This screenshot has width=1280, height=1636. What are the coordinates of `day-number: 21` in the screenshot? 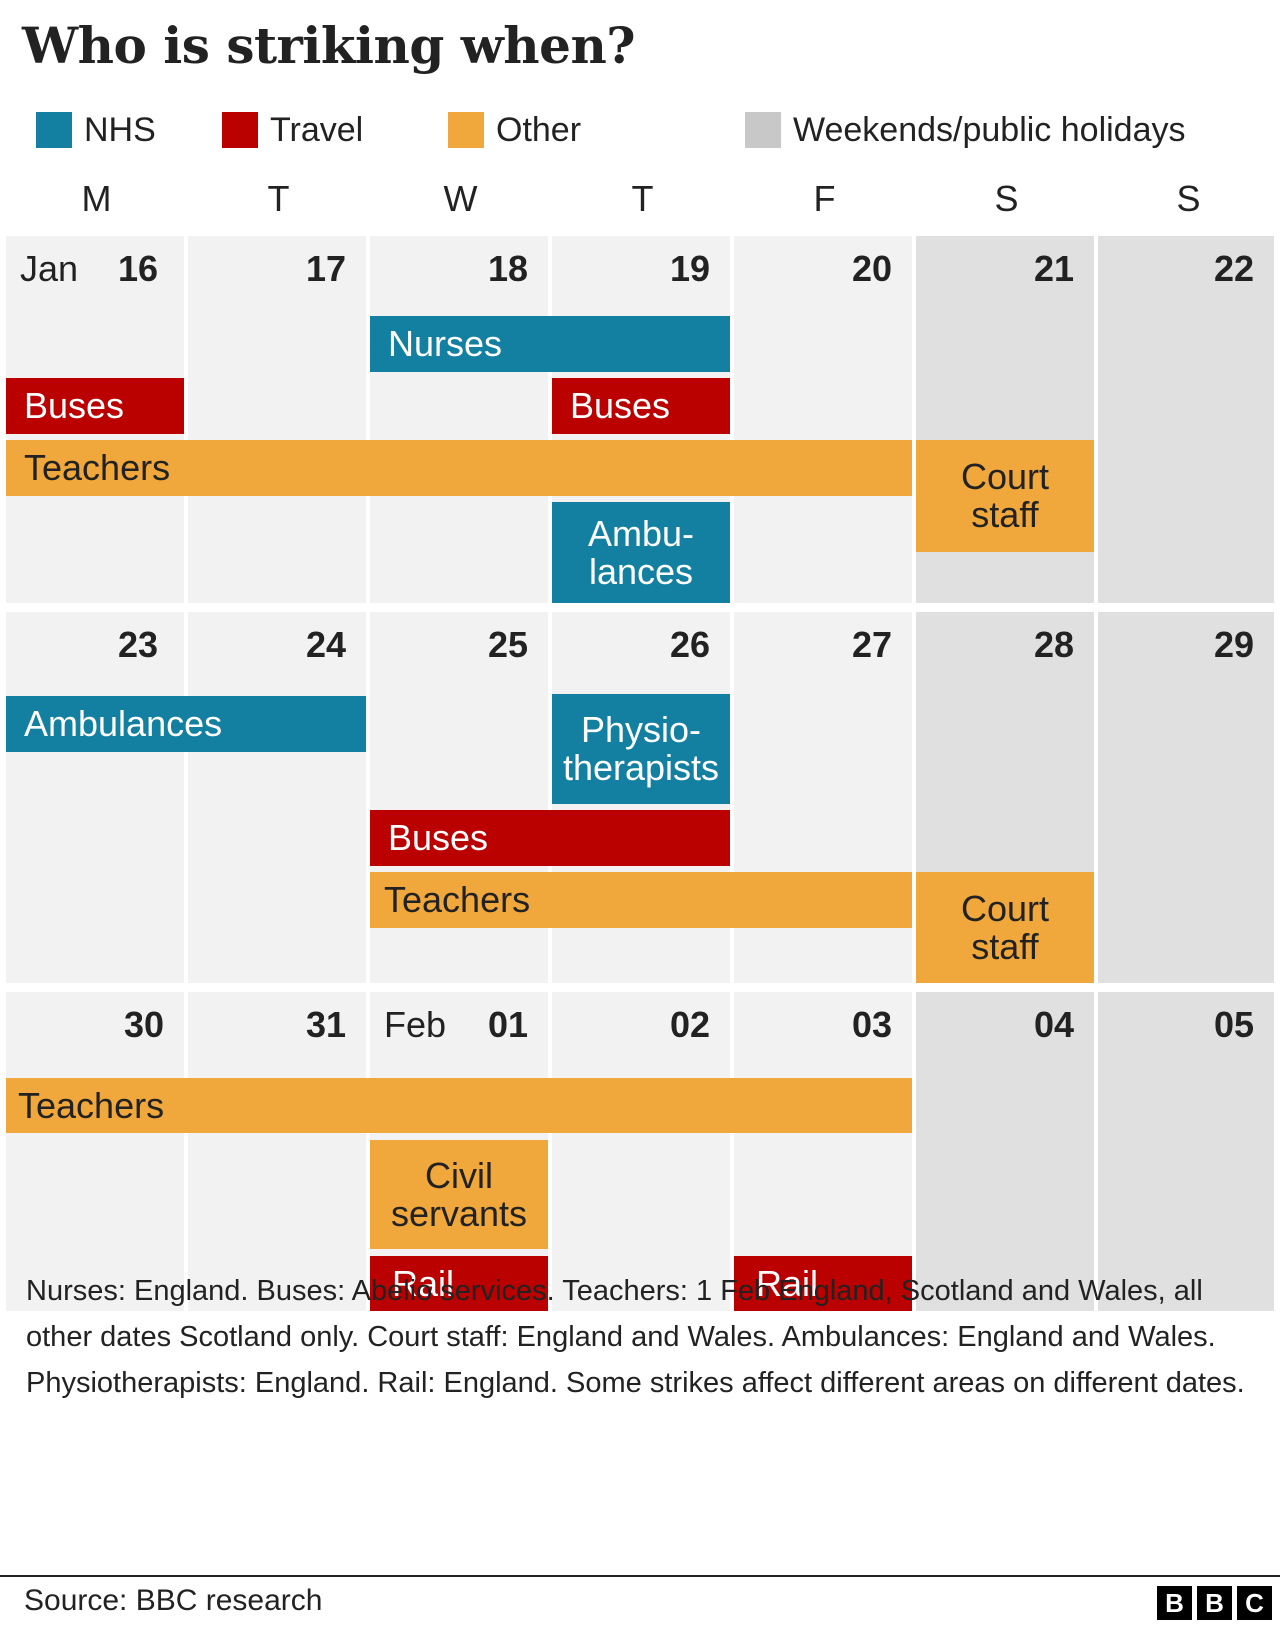 It's located at (1053, 268).